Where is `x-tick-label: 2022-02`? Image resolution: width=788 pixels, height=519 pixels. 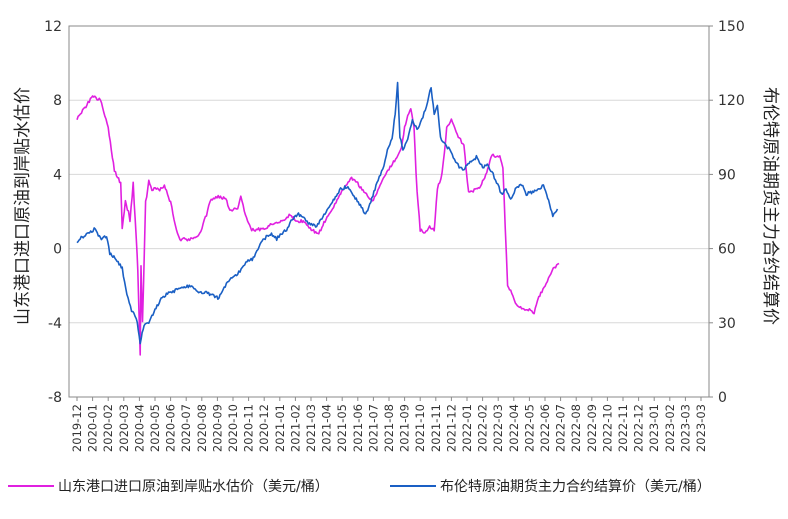
x-tick-label: 2022-02 is located at coordinates (483, 428).